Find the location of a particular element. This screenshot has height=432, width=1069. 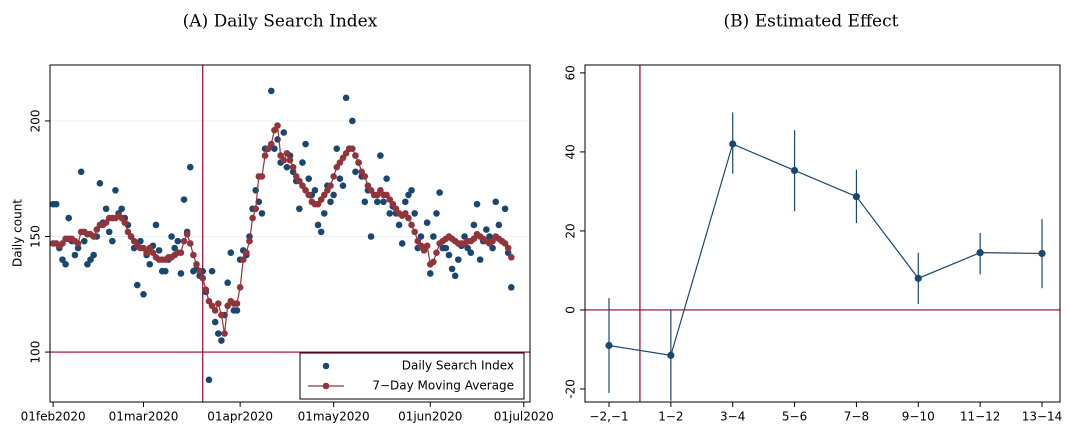

y-tick-label: 0 is located at coordinates (571, 310).